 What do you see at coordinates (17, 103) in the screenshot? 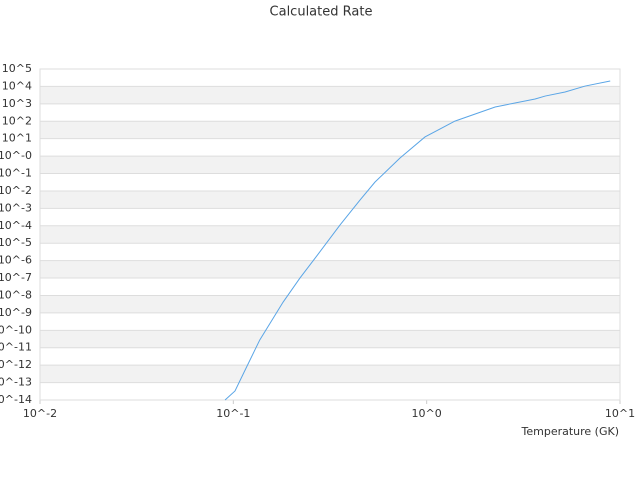
I see `y-tick-label: 10^3` at bounding box center [17, 103].